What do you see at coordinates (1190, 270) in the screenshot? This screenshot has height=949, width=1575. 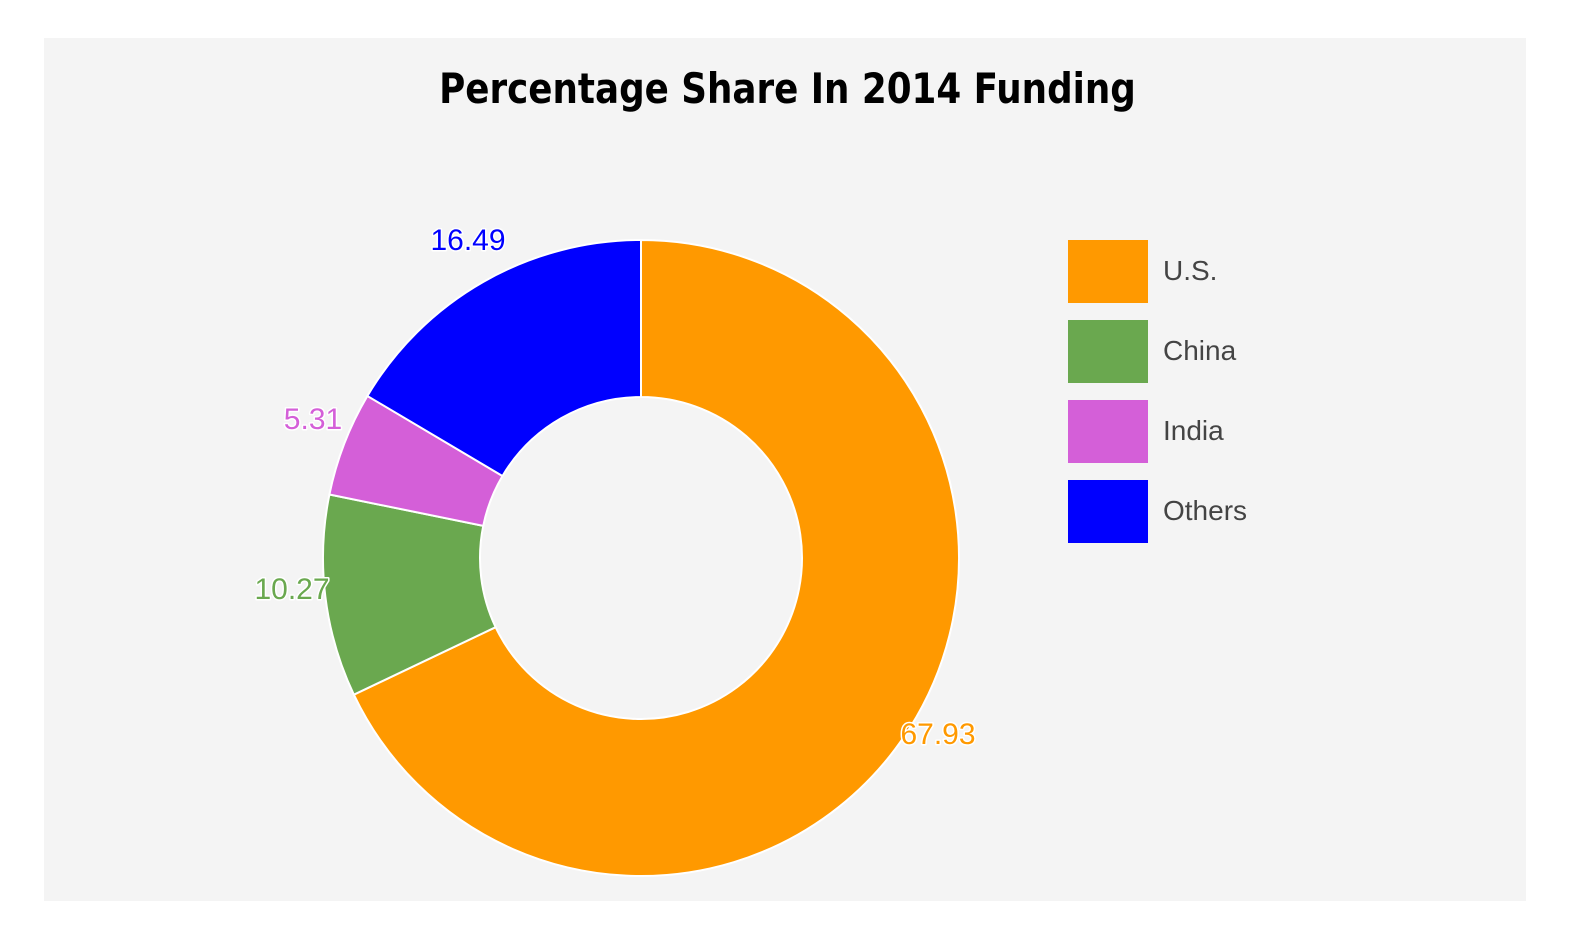 I see `legend-label-u-s: U.S.` at bounding box center [1190, 270].